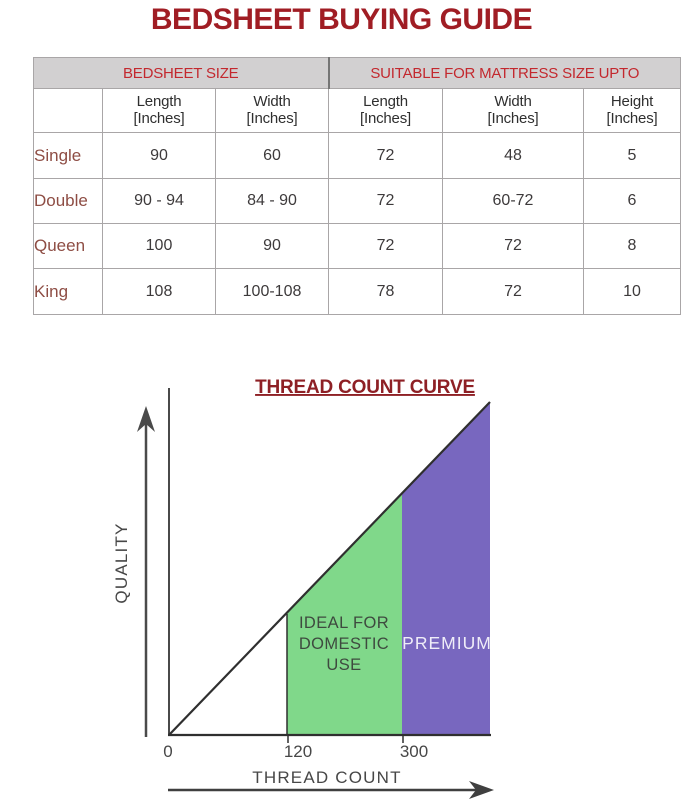 The height and width of the screenshot is (800, 683). What do you see at coordinates (121, 562) in the screenshot?
I see `y-axis-label: QUALITY` at bounding box center [121, 562].